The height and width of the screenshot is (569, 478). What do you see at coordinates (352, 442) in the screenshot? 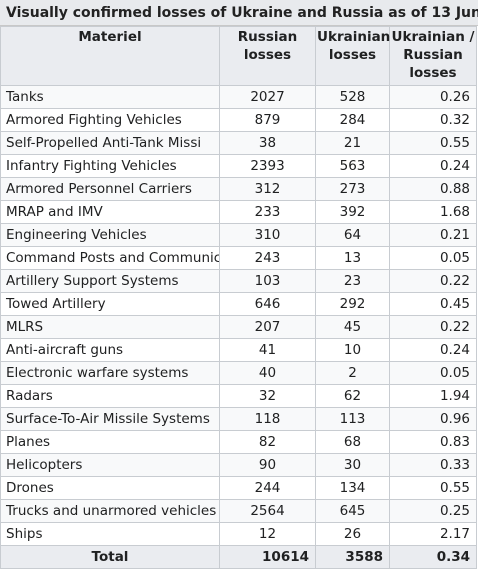
I see `row-ukrainian-losses: 68` at bounding box center [352, 442].